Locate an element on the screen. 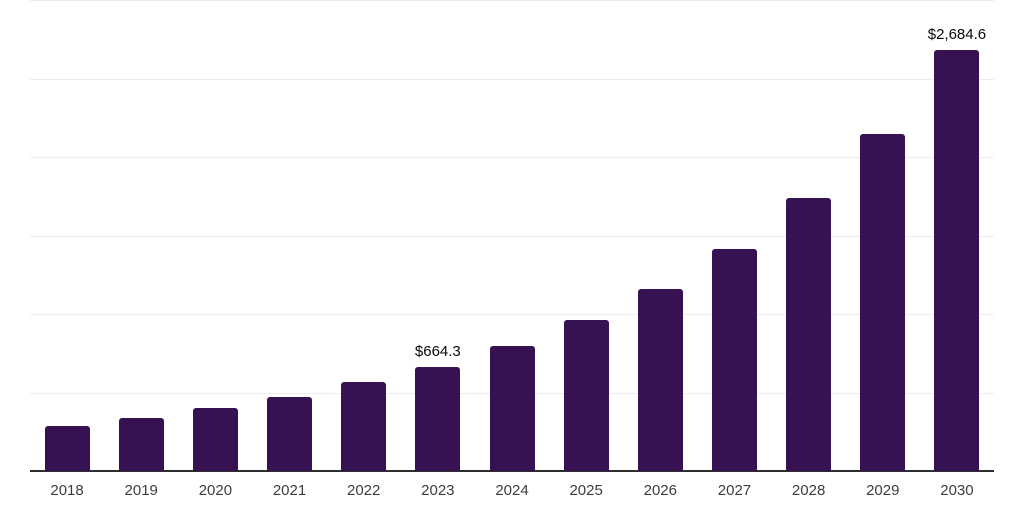 Image resolution: width=1024 pixels, height=512 pixels. bar-2019 is located at coordinates (141, 444).